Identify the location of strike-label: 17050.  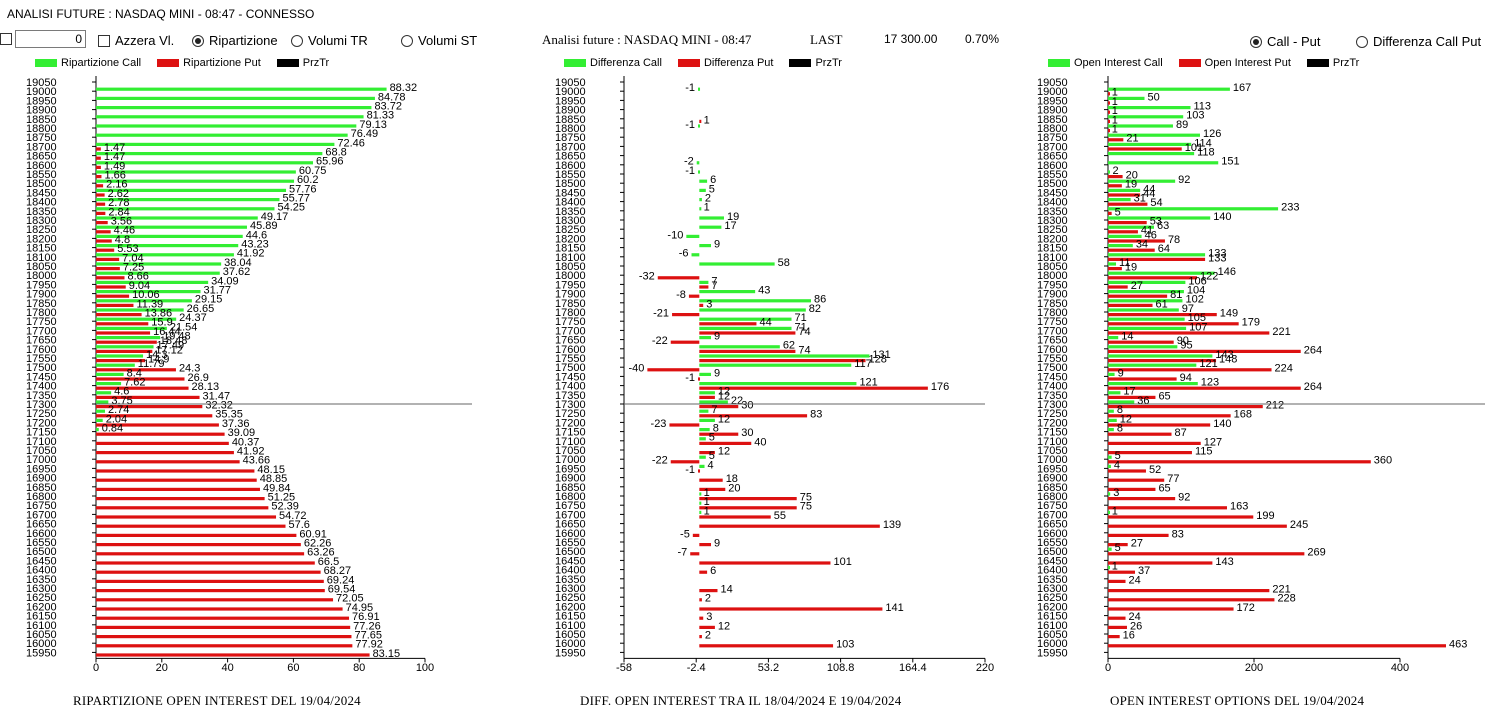
(570, 451).